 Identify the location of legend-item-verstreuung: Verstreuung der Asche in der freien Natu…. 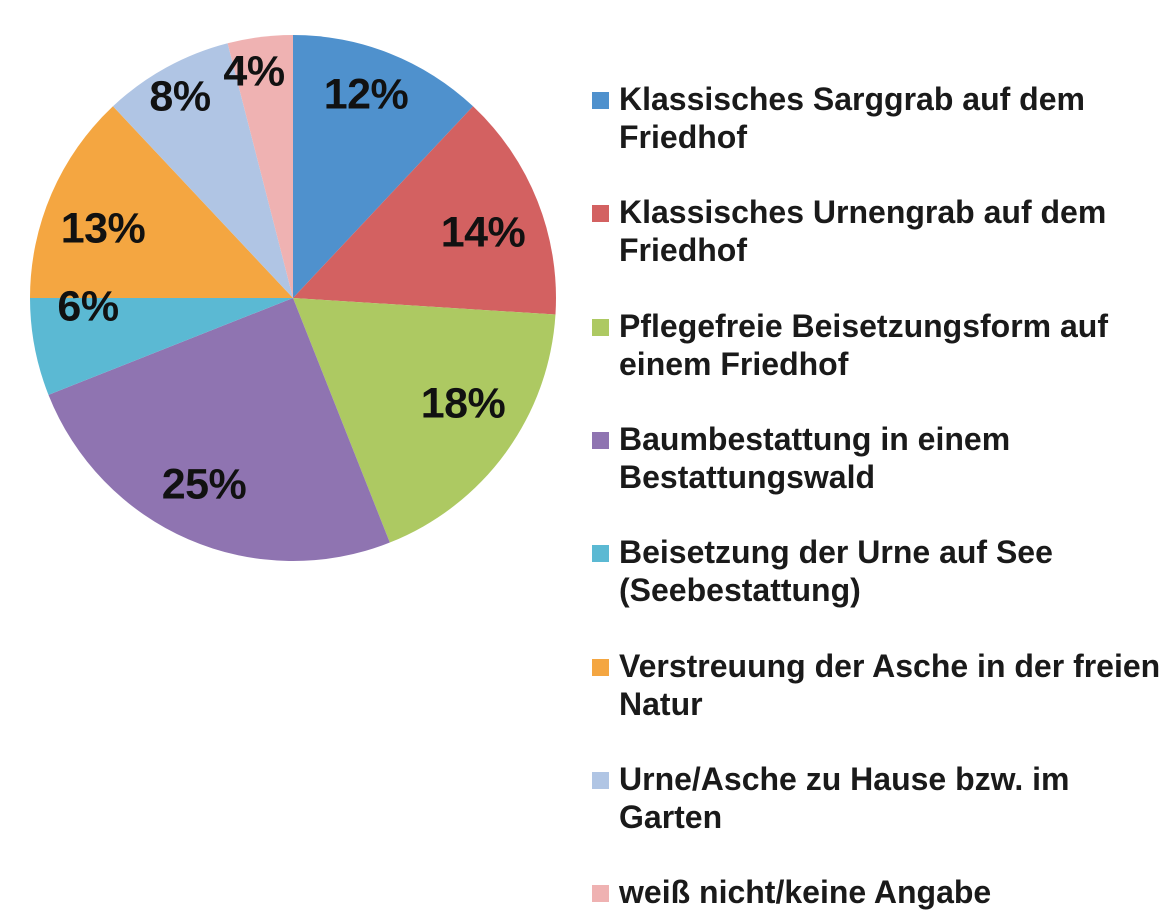
(884, 685).